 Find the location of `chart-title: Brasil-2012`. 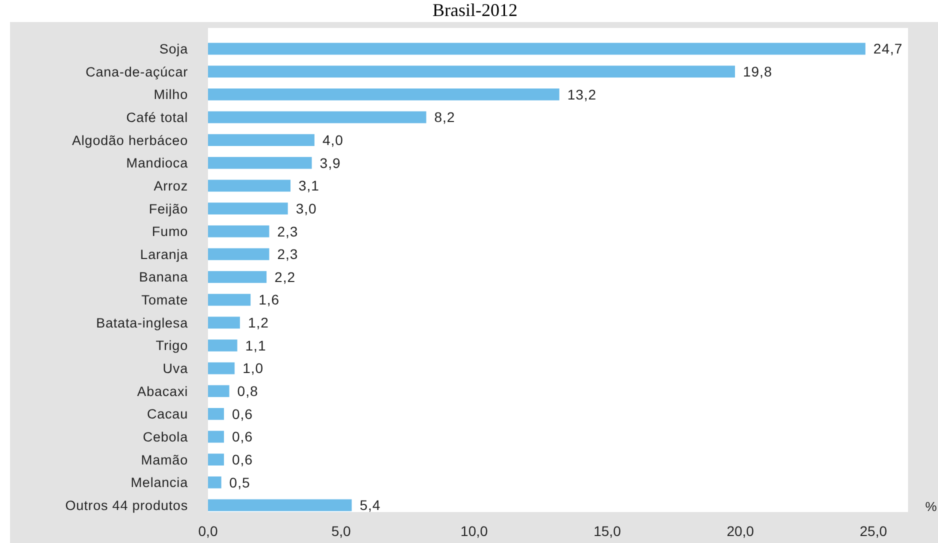

chart-title: Brasil-2012 is located at coordinates (475, 10).